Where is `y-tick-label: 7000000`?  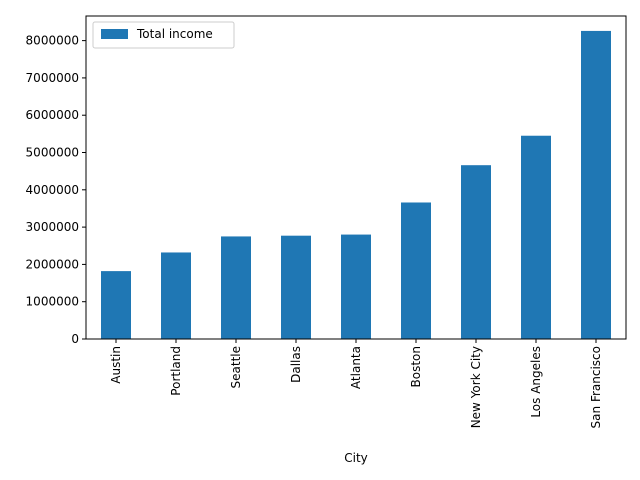 y-tick-label: 7000000 is located at coordinates (52, 78).